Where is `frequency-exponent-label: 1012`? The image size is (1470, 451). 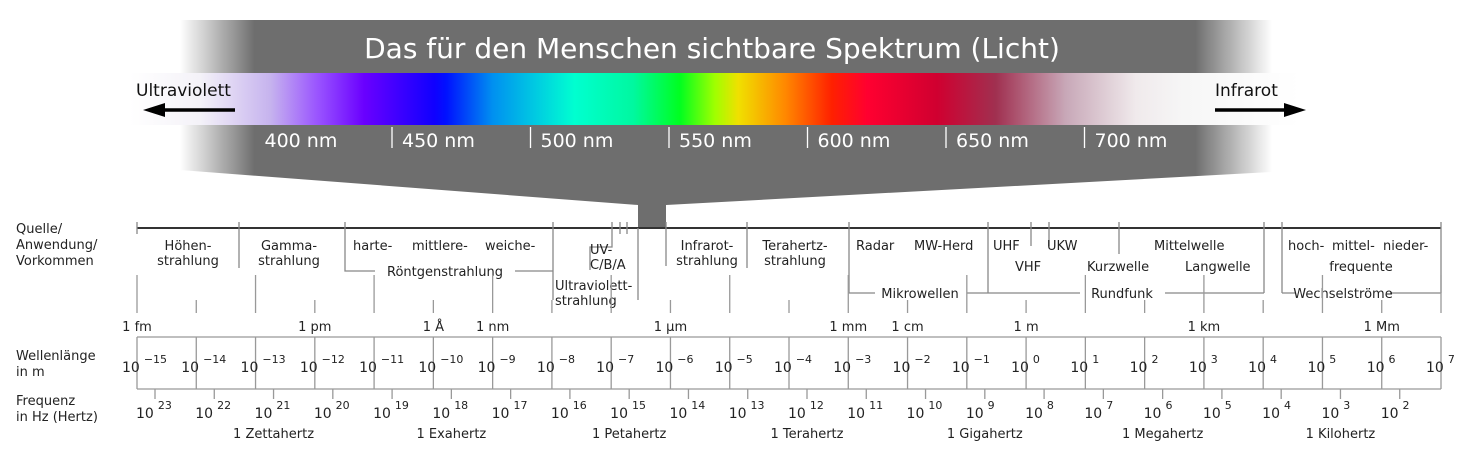 frequency-exponent-label: 1012 is located at coordinates (806, 410).